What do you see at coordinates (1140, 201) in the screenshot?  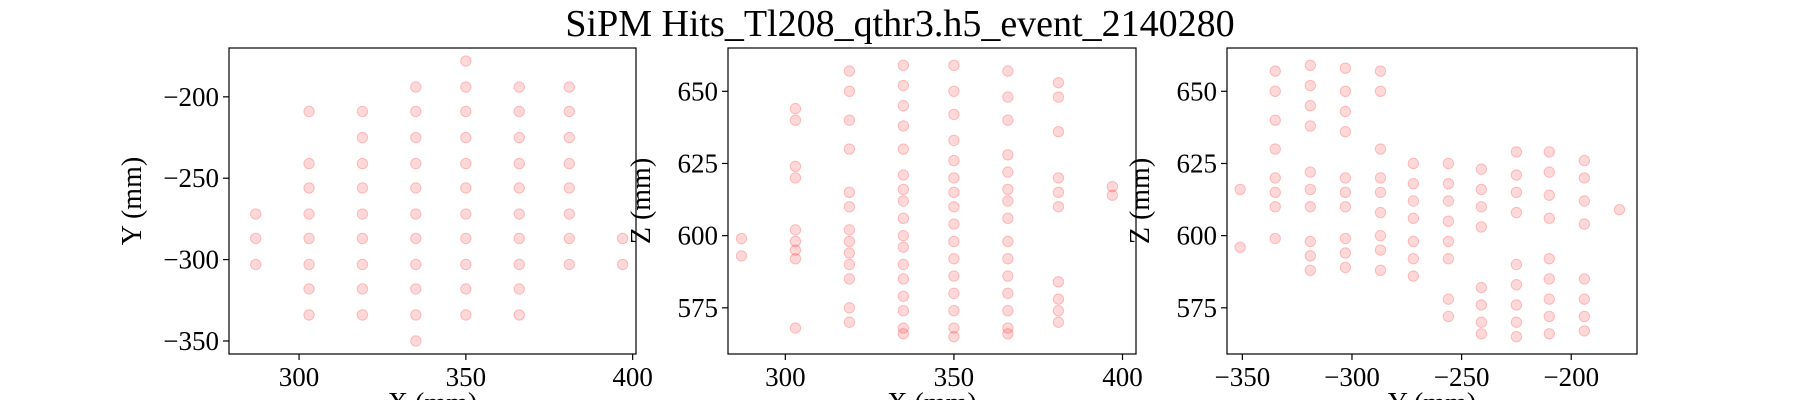 I see `y-axis-label: Z (mm)` at bounding box center [1140, 201].